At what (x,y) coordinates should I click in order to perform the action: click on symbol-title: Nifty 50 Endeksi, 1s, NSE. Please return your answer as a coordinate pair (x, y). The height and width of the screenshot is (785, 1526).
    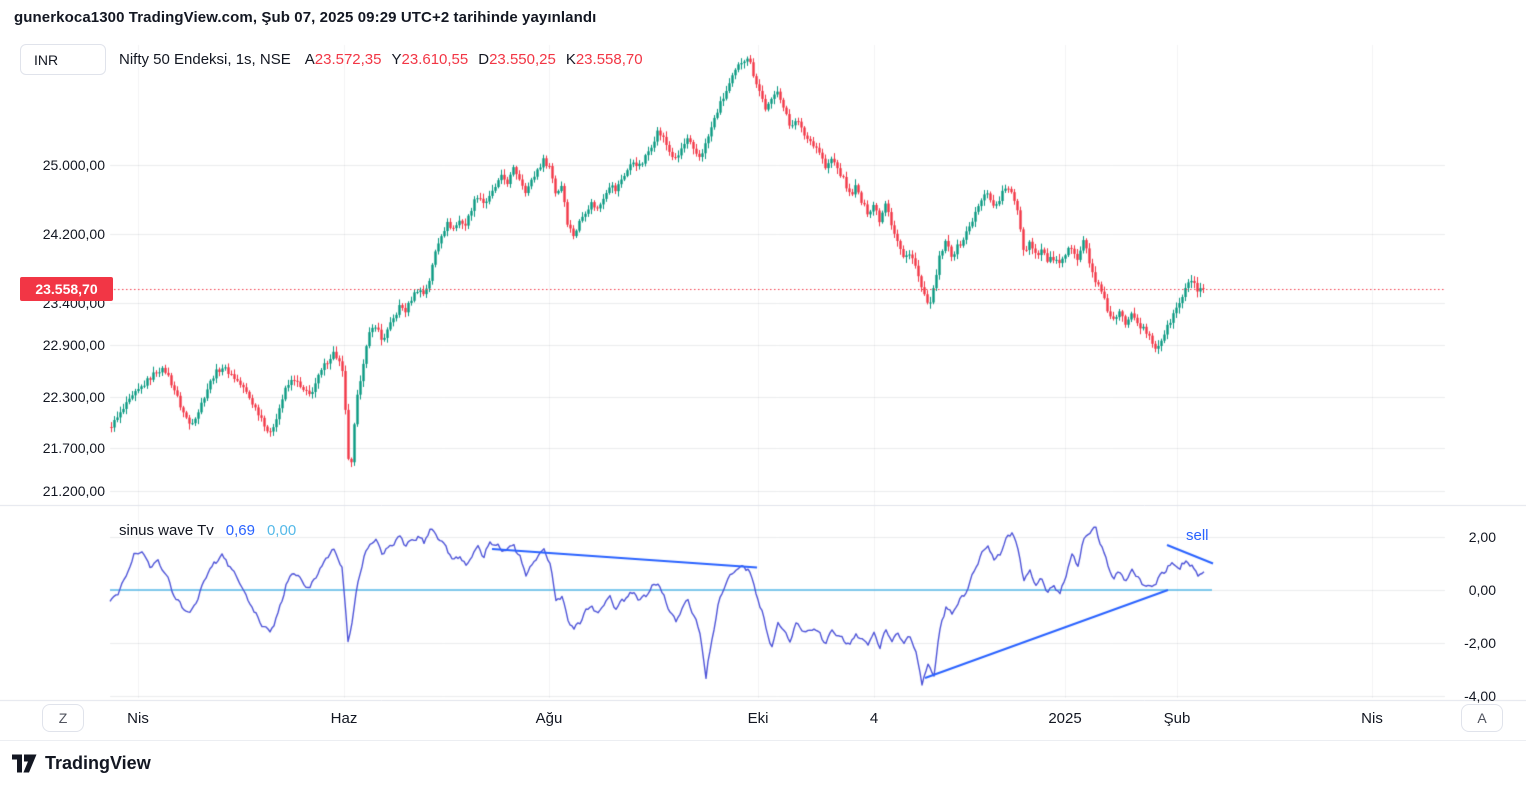
    Looking at the image, I should click on (205, 59).